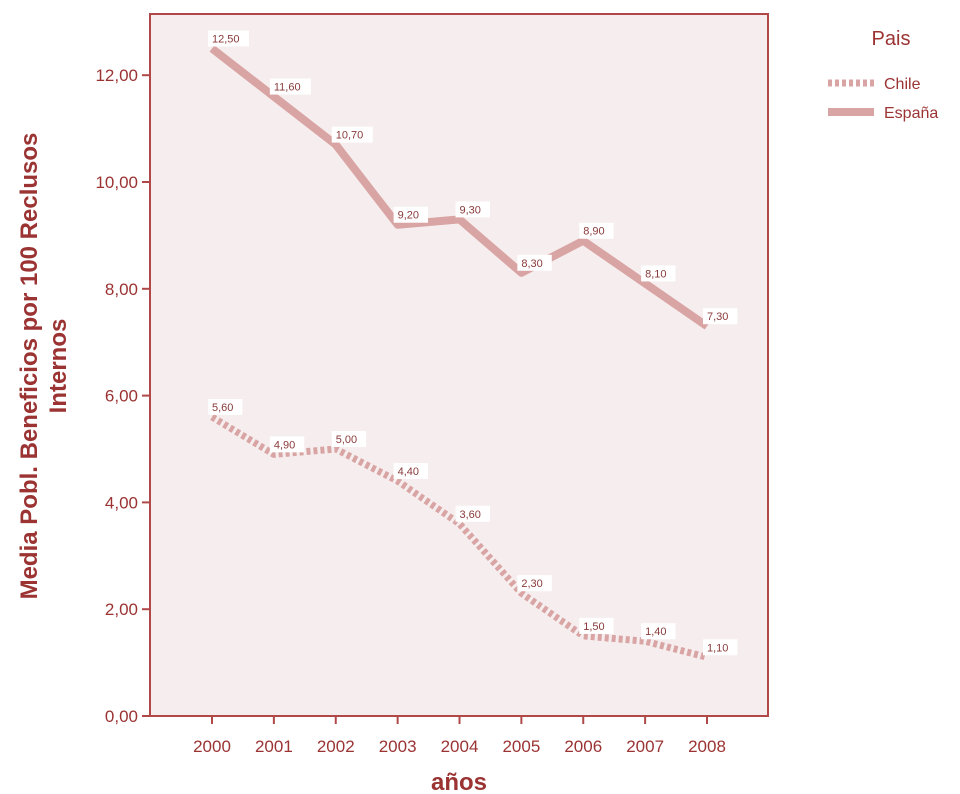 This screenshot has height=794, width=960. I want to click on data-label-text: 5,60, so click(222, 408).